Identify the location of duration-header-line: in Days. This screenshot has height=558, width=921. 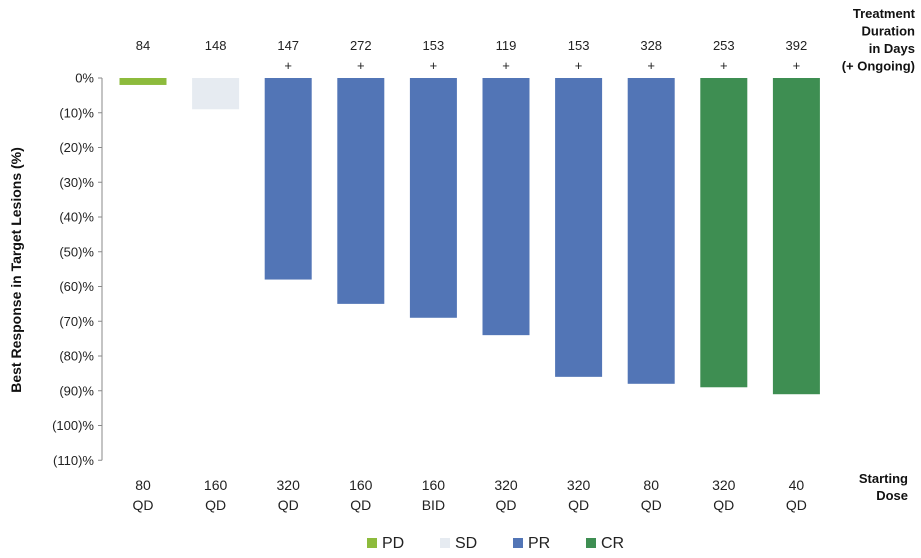
(892, 48).